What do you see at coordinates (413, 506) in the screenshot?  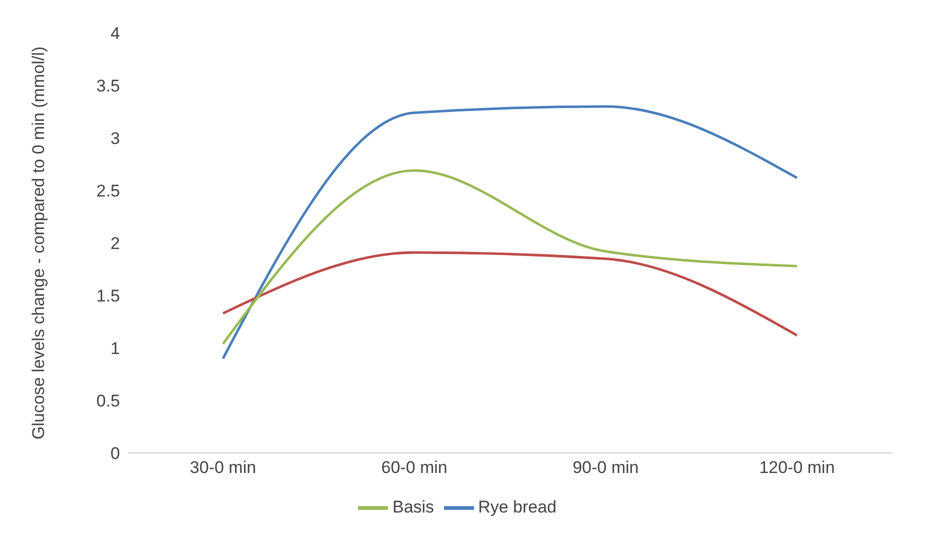 I see `legend-label: Basis` at bounding box center [413, 506].